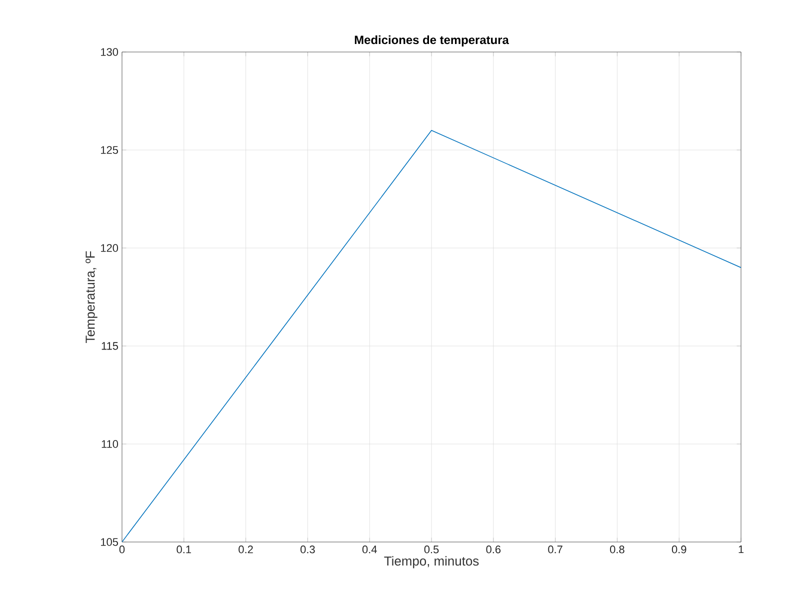  I want to click on chart-title: Mediciones de temperatura, so click(431, 40).